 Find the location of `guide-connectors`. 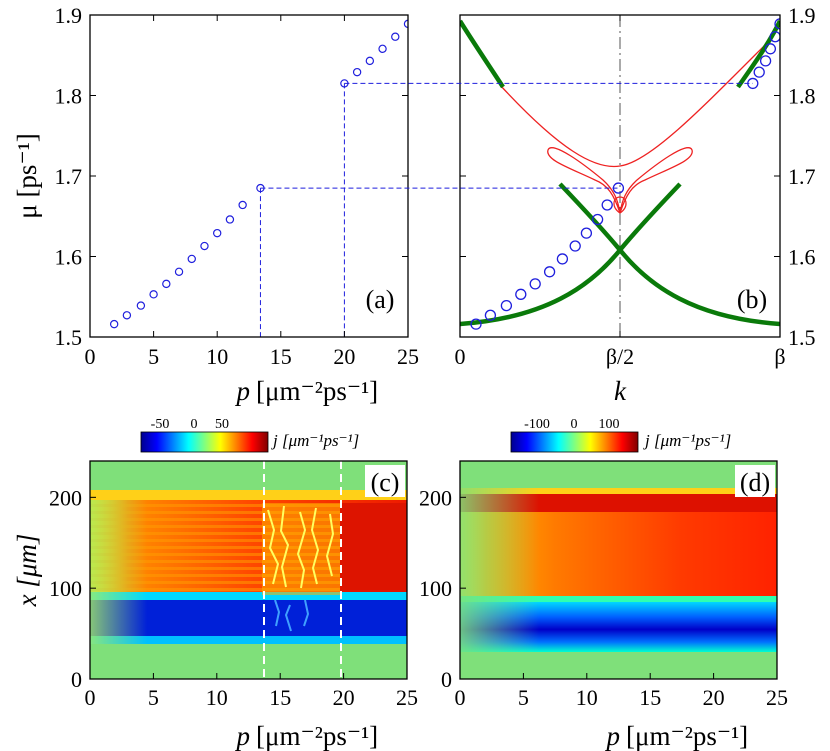

guide-connectors is located at coordinates (506, 135).